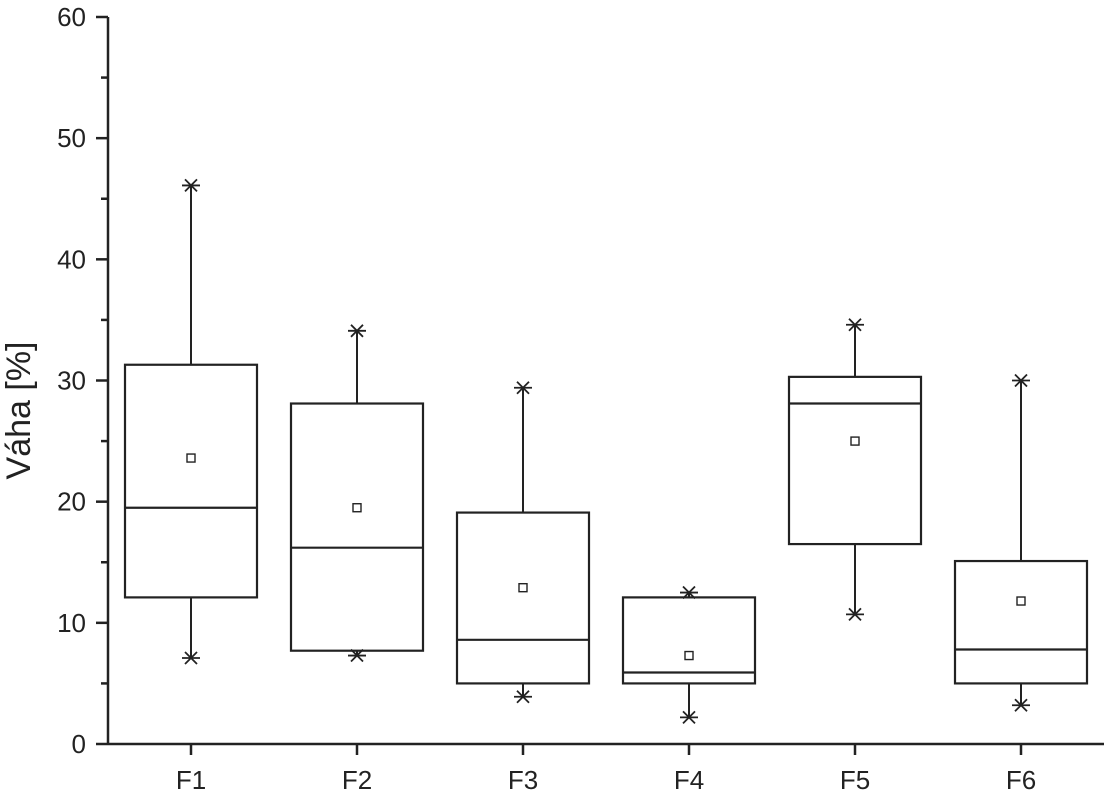  Describe the element at coordinates (71, 17) in the screenshot. I see `y-tick-label: 60` at that location.